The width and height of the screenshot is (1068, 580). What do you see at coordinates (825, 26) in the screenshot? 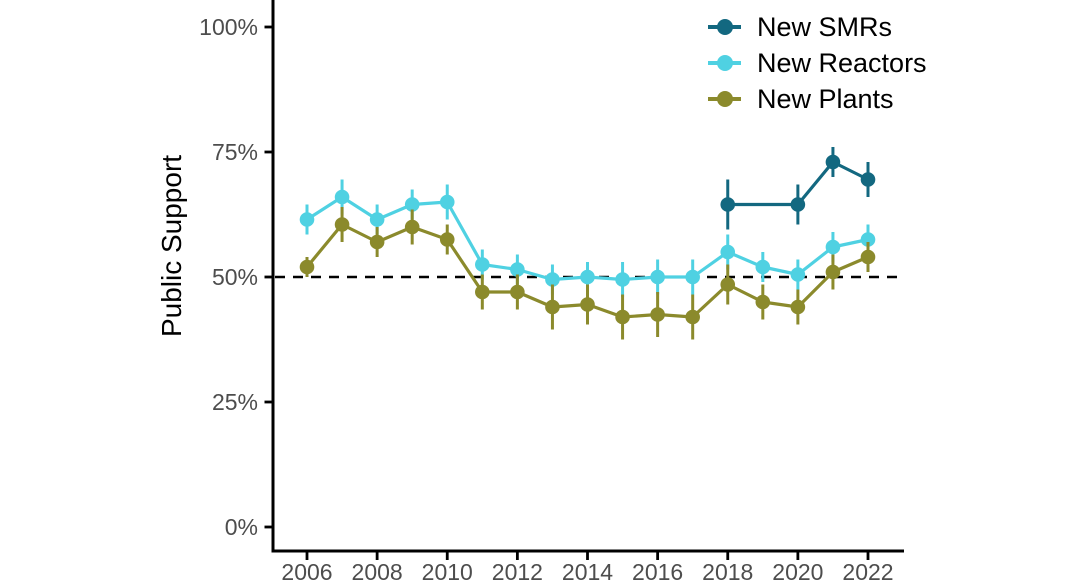
I see `legend-label-new-smrs: New SMRs` at bounding box center [825, 26].